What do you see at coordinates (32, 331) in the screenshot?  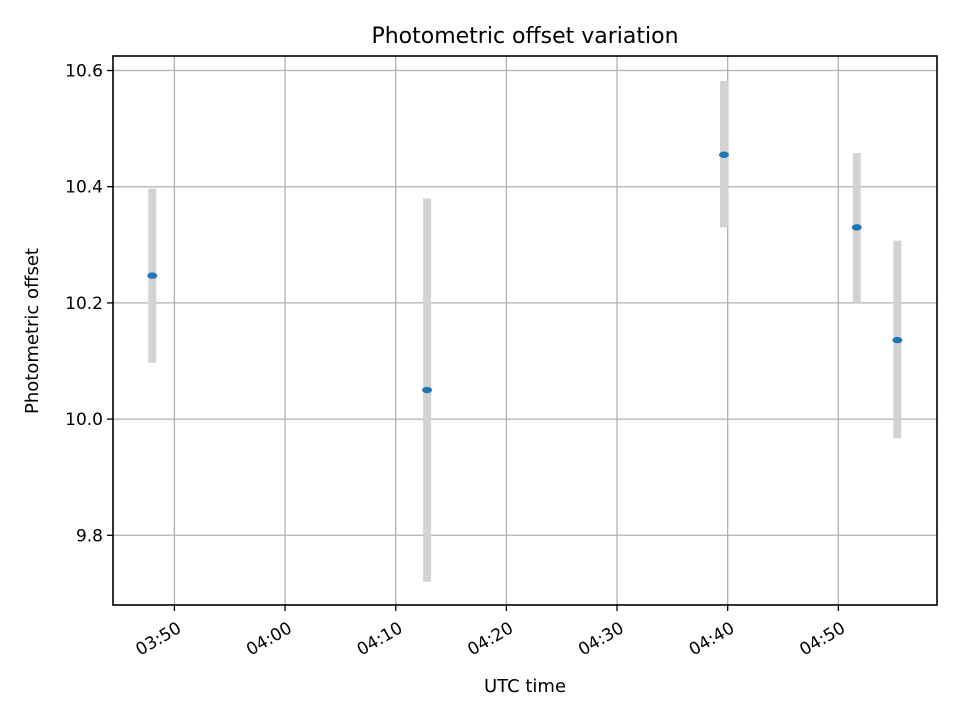 I see `y-axis-label: Photometric offset` at bounding box center [32, 331].